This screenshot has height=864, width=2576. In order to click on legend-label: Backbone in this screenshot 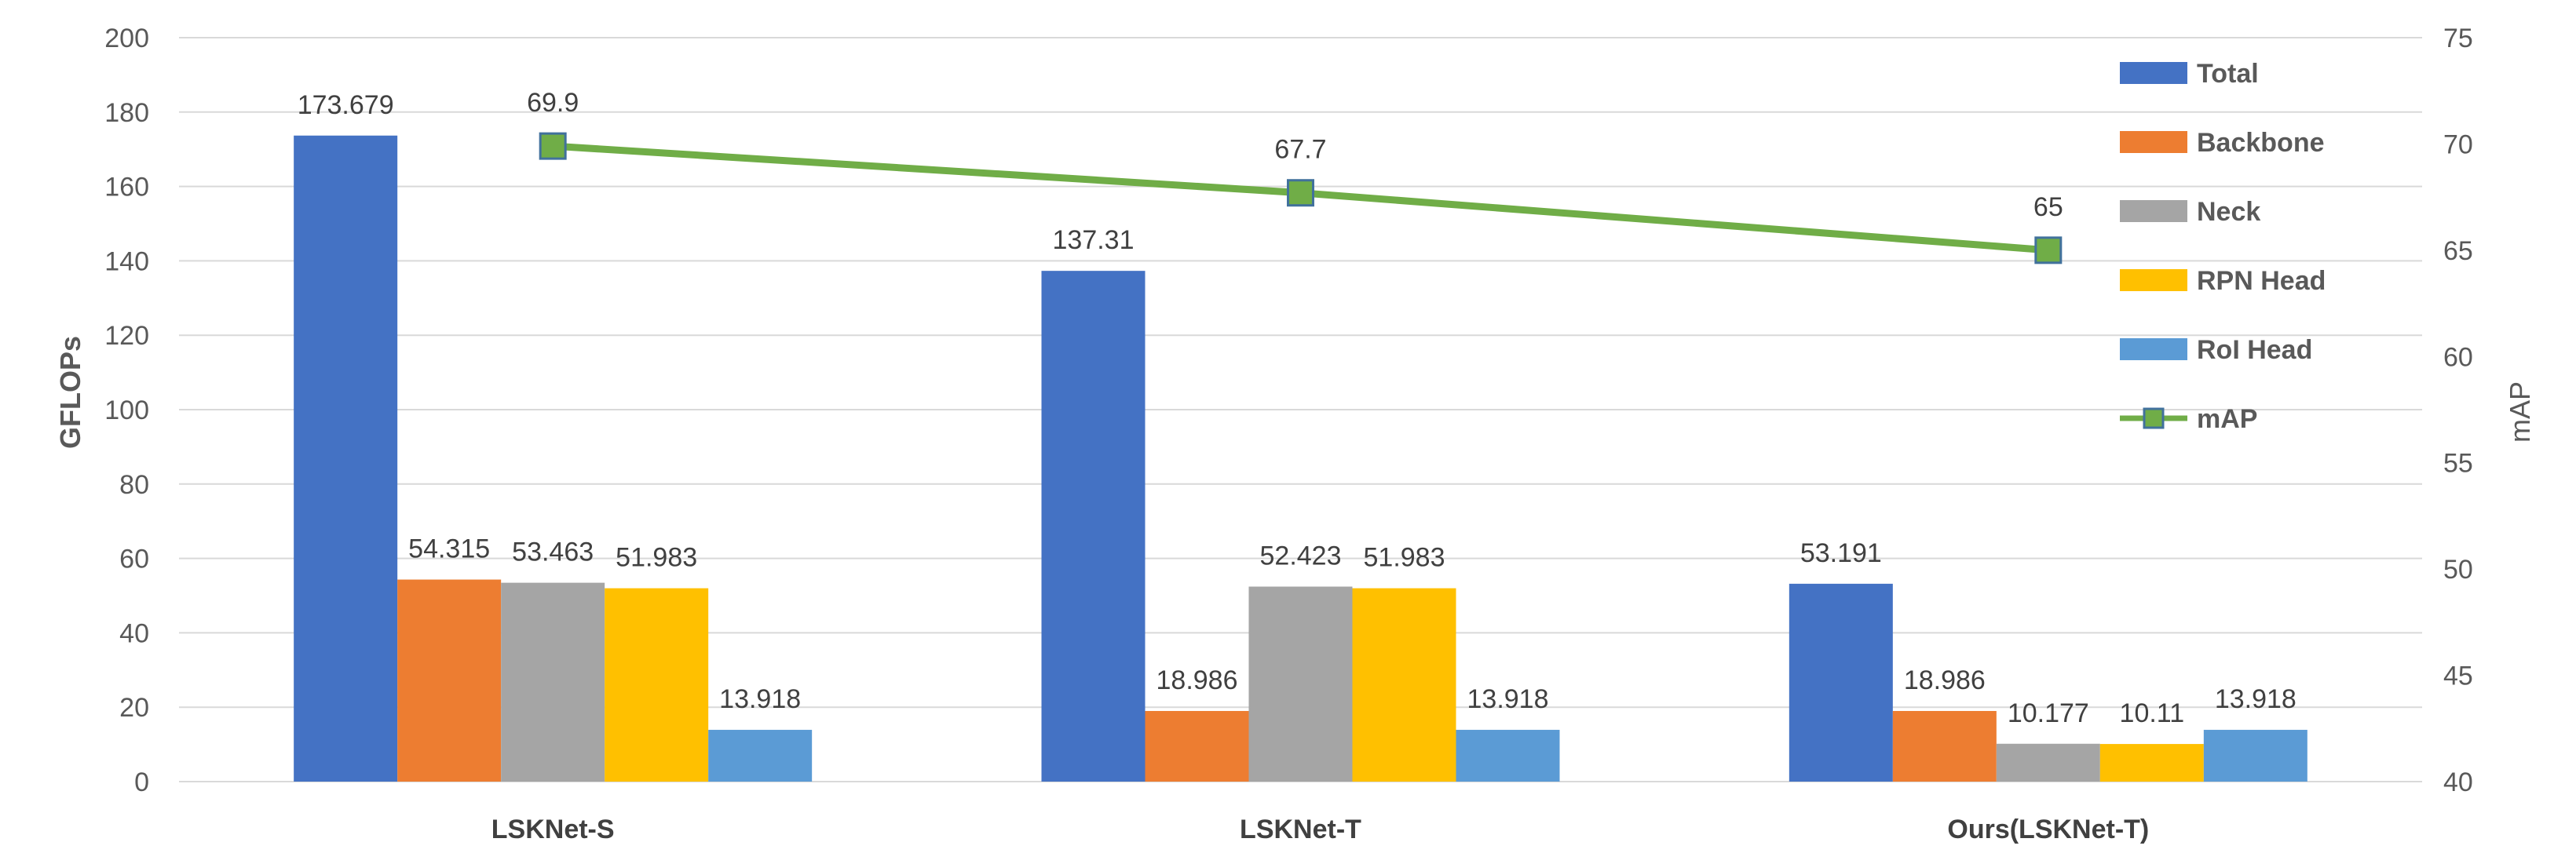, I will do `click(2261, 143)`.